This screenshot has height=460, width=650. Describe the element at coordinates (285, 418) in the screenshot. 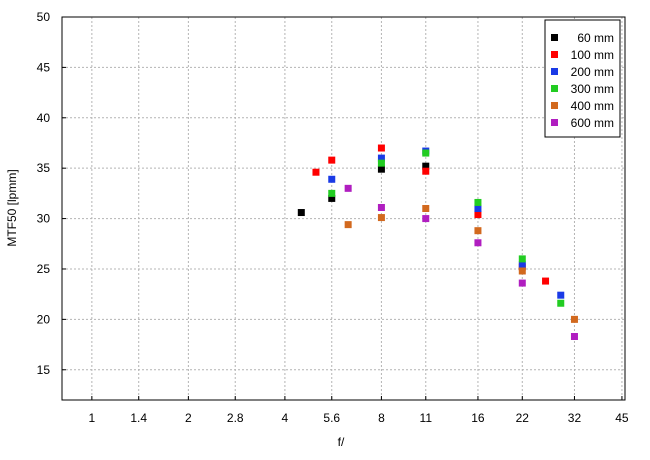

I see `x-tick-label: 4` at that location.